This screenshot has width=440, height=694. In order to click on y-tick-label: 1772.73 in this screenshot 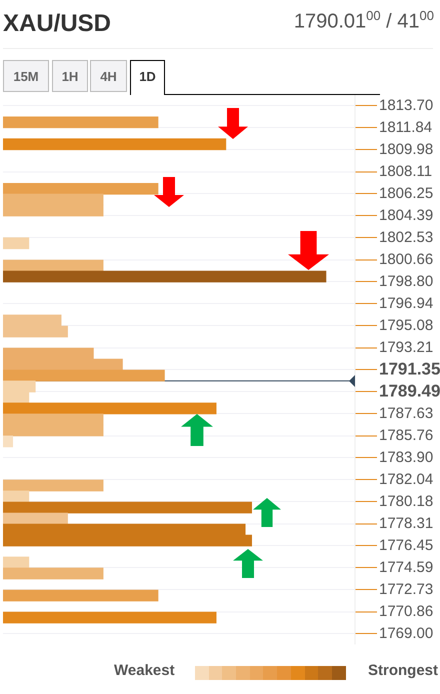, I will do `click(406, 589)`.